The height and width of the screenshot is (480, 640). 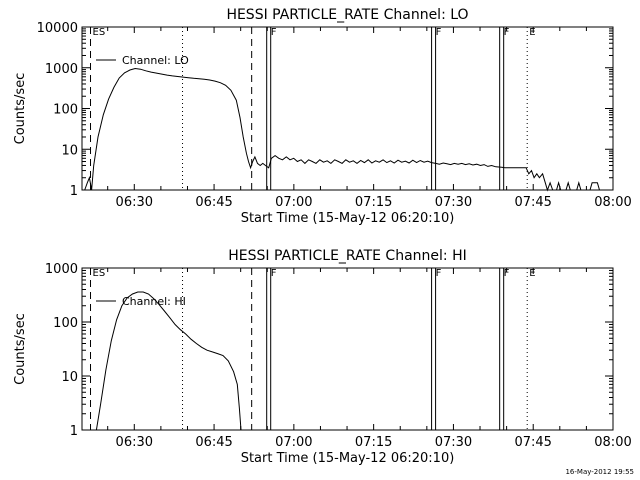 I want to click on y-tick-label: 10000, so click(x=57, y=28).